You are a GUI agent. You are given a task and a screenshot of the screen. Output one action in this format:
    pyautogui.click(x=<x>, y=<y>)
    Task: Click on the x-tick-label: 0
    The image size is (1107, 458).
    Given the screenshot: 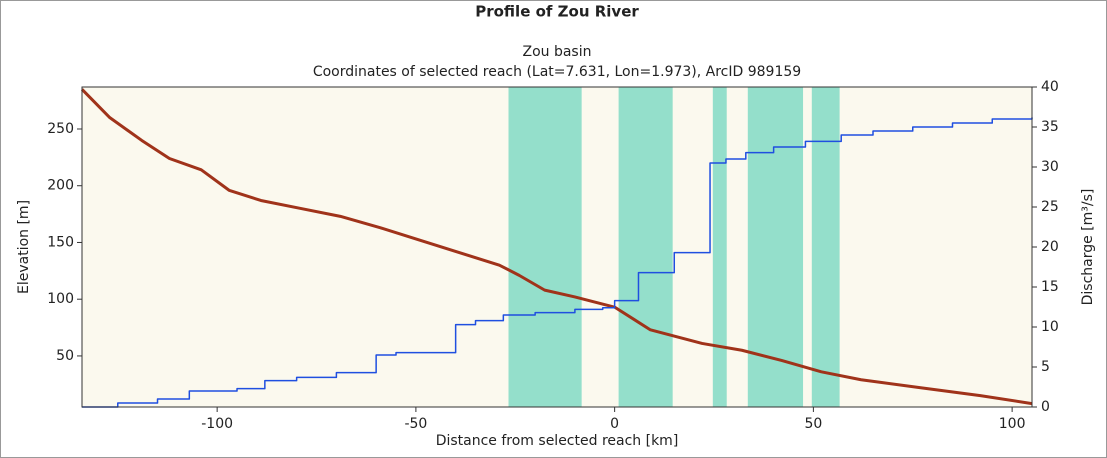 What is the action you would take?
    pyautogui.click(x=614, y=424)
    